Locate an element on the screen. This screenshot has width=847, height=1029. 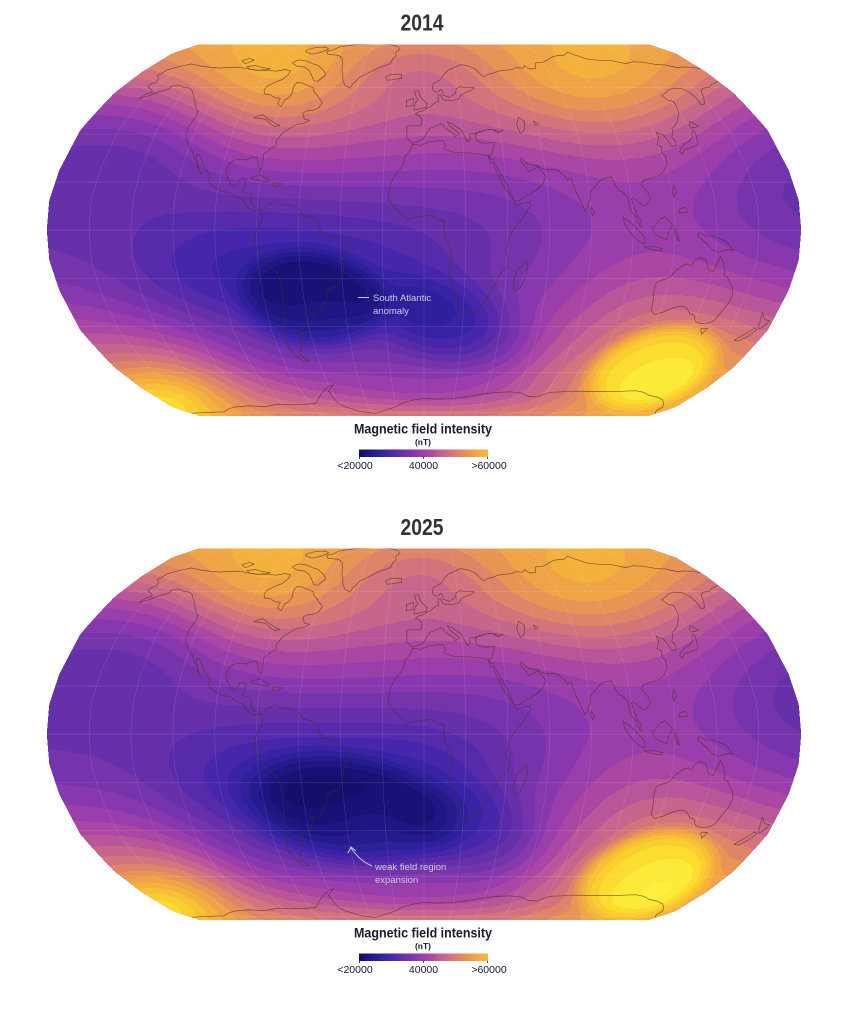
svg-text: weak field region is located at coordinates (410, 867).